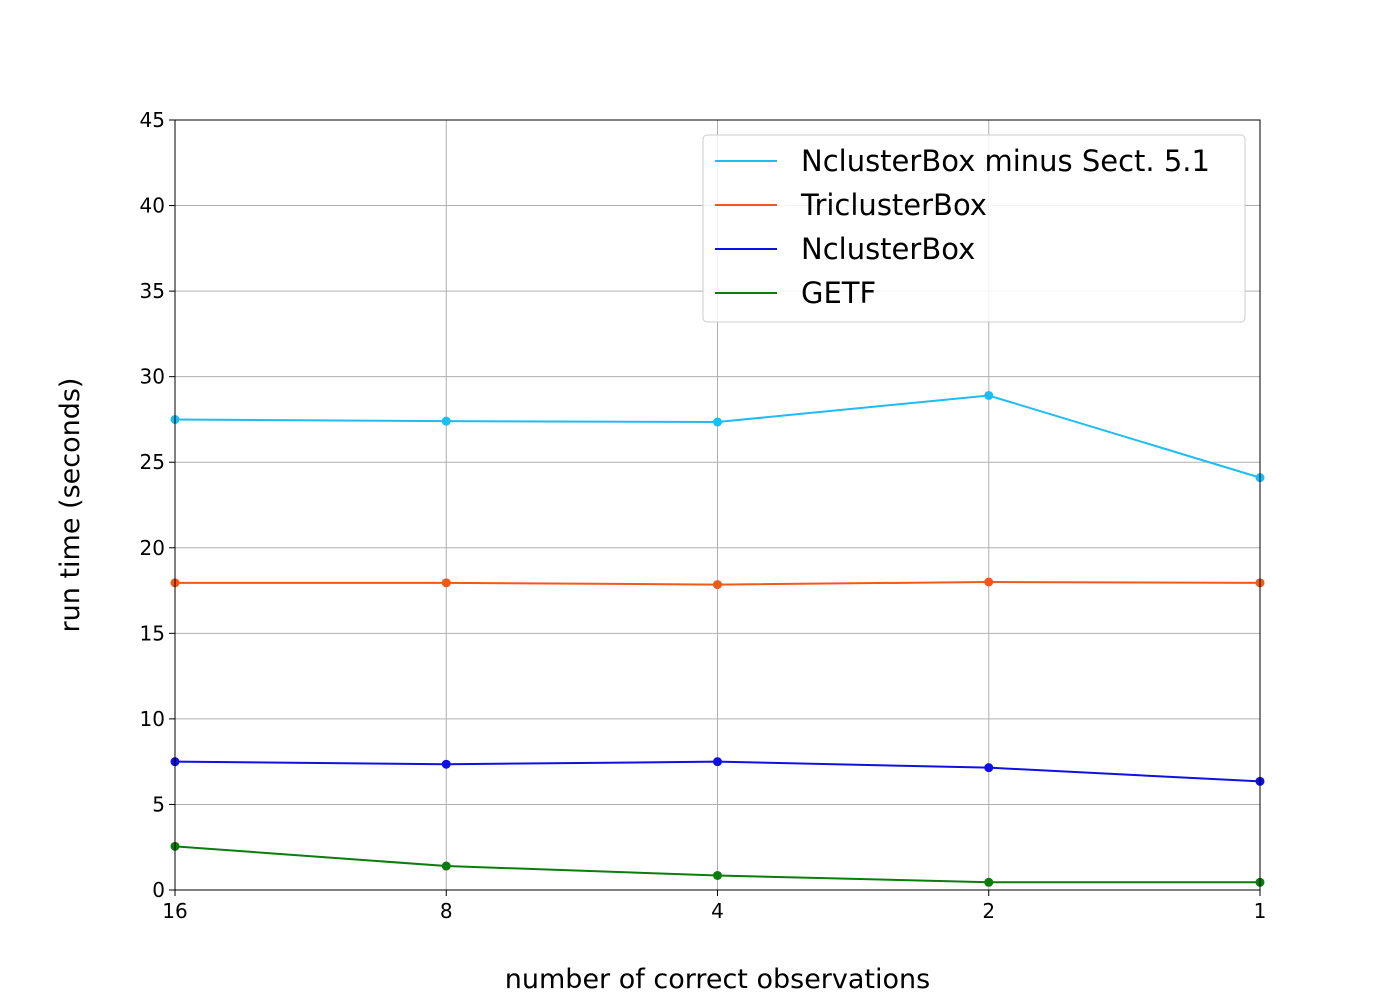  What do you see at coordinates (152, 548) in the screenshot?
I see `y-tick-label: 20` at bounding box center [152, 548].